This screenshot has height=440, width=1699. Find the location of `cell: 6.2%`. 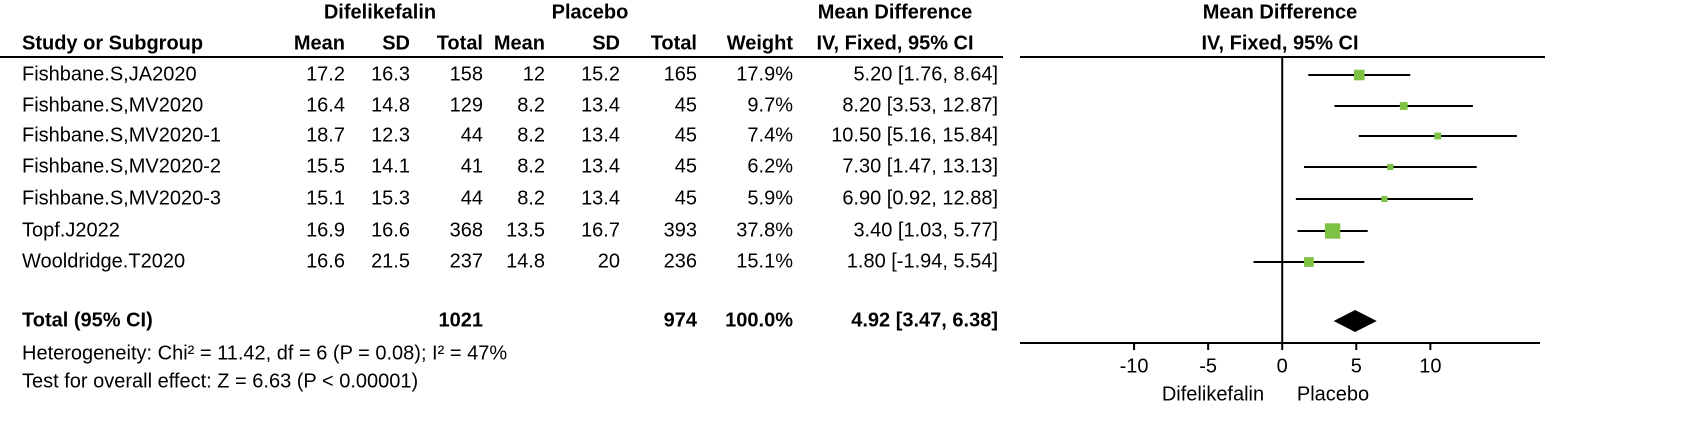

cell: 6.2% is located at coordinates (770, 166).